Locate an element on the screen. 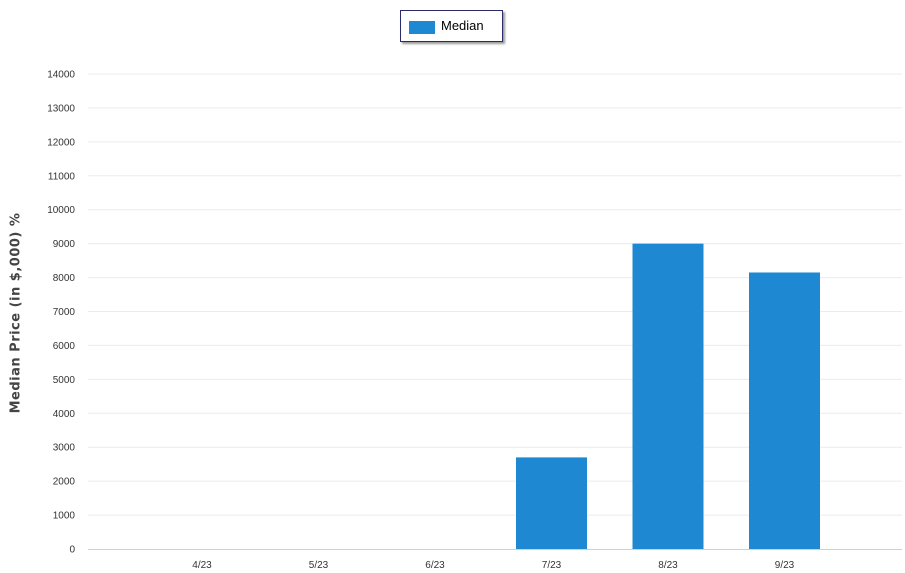 This screenshot has width=905, height=573. y-tick-label: 11000 is located at coordinates (62, 176).